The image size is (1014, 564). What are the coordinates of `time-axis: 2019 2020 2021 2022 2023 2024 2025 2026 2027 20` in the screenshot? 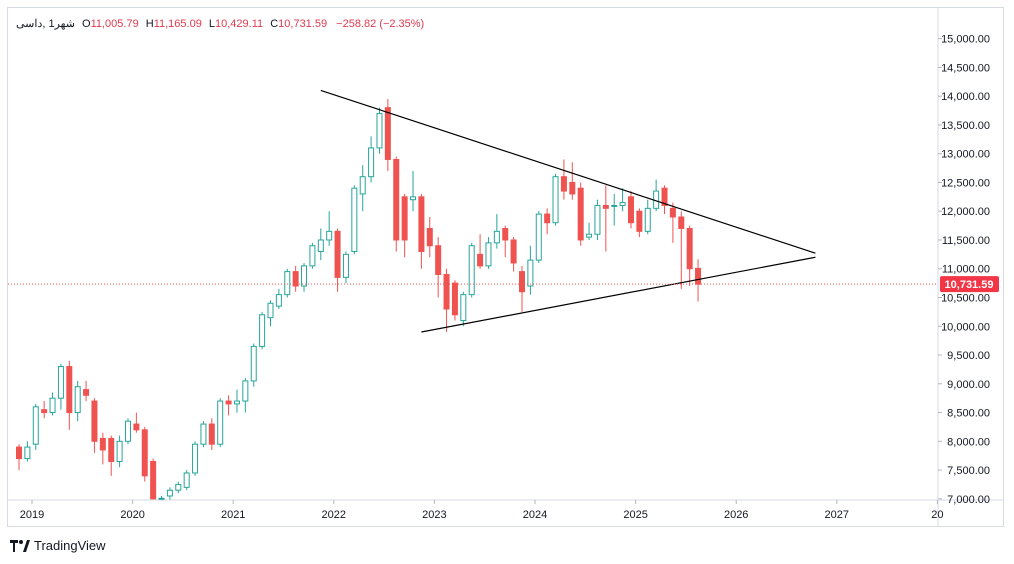 It's located at (482, 510).